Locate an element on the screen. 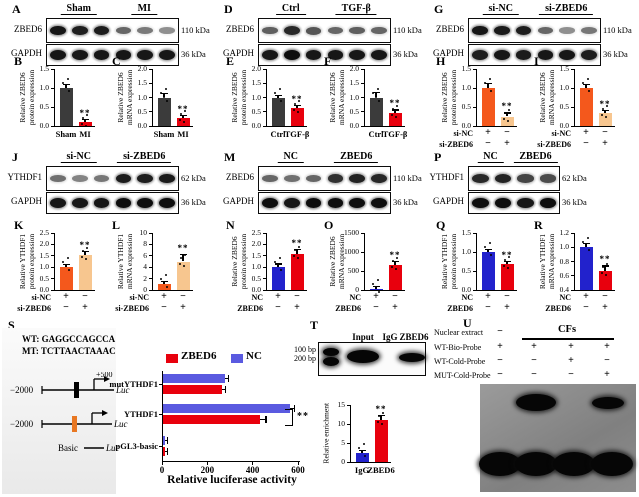  blot-group-label: Ctrl is located at coordinates (290, 9).